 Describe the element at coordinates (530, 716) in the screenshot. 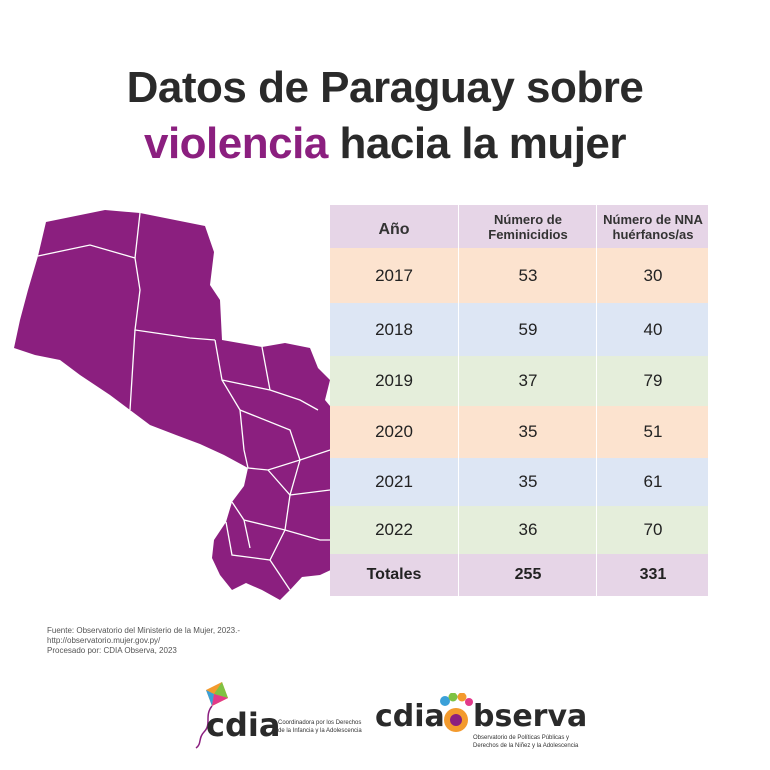

I see `observa-wordmark-b: bserva` at that location.